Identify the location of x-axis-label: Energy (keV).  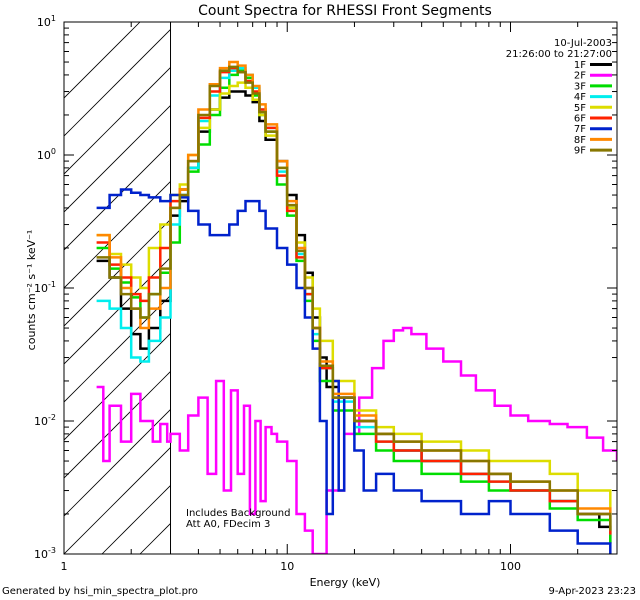
(345, 582).